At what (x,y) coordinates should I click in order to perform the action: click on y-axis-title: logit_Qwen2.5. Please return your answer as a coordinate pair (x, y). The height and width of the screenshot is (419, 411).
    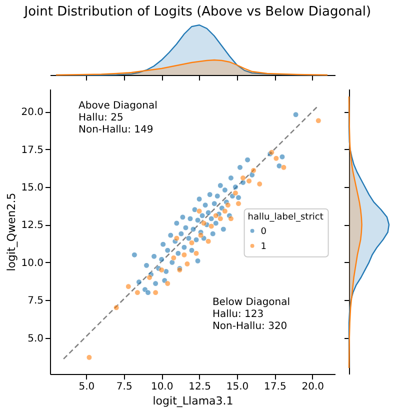
    Looking at the image, I should click on (11, 232).